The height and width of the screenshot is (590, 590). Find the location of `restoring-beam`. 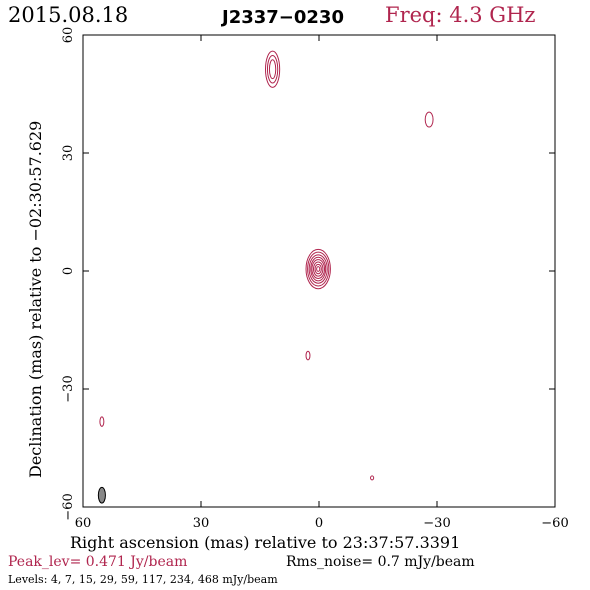

restoring-beam is located at coordinates (101, 495).